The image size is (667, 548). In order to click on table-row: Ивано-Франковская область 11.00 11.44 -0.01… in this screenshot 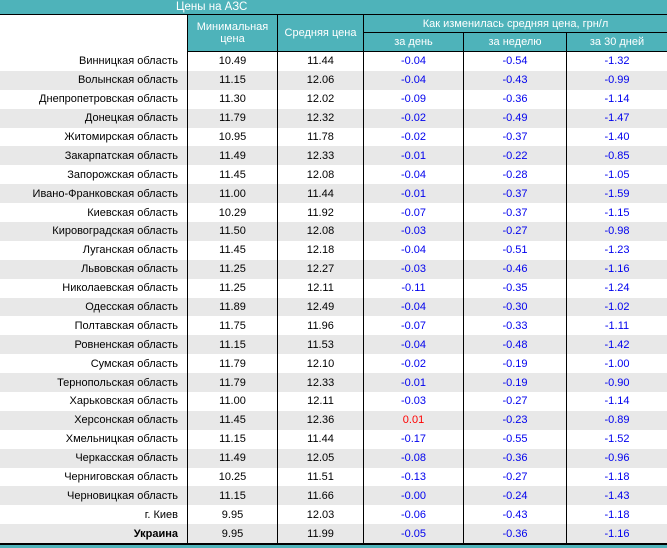, I will do `click(333, 194)`.